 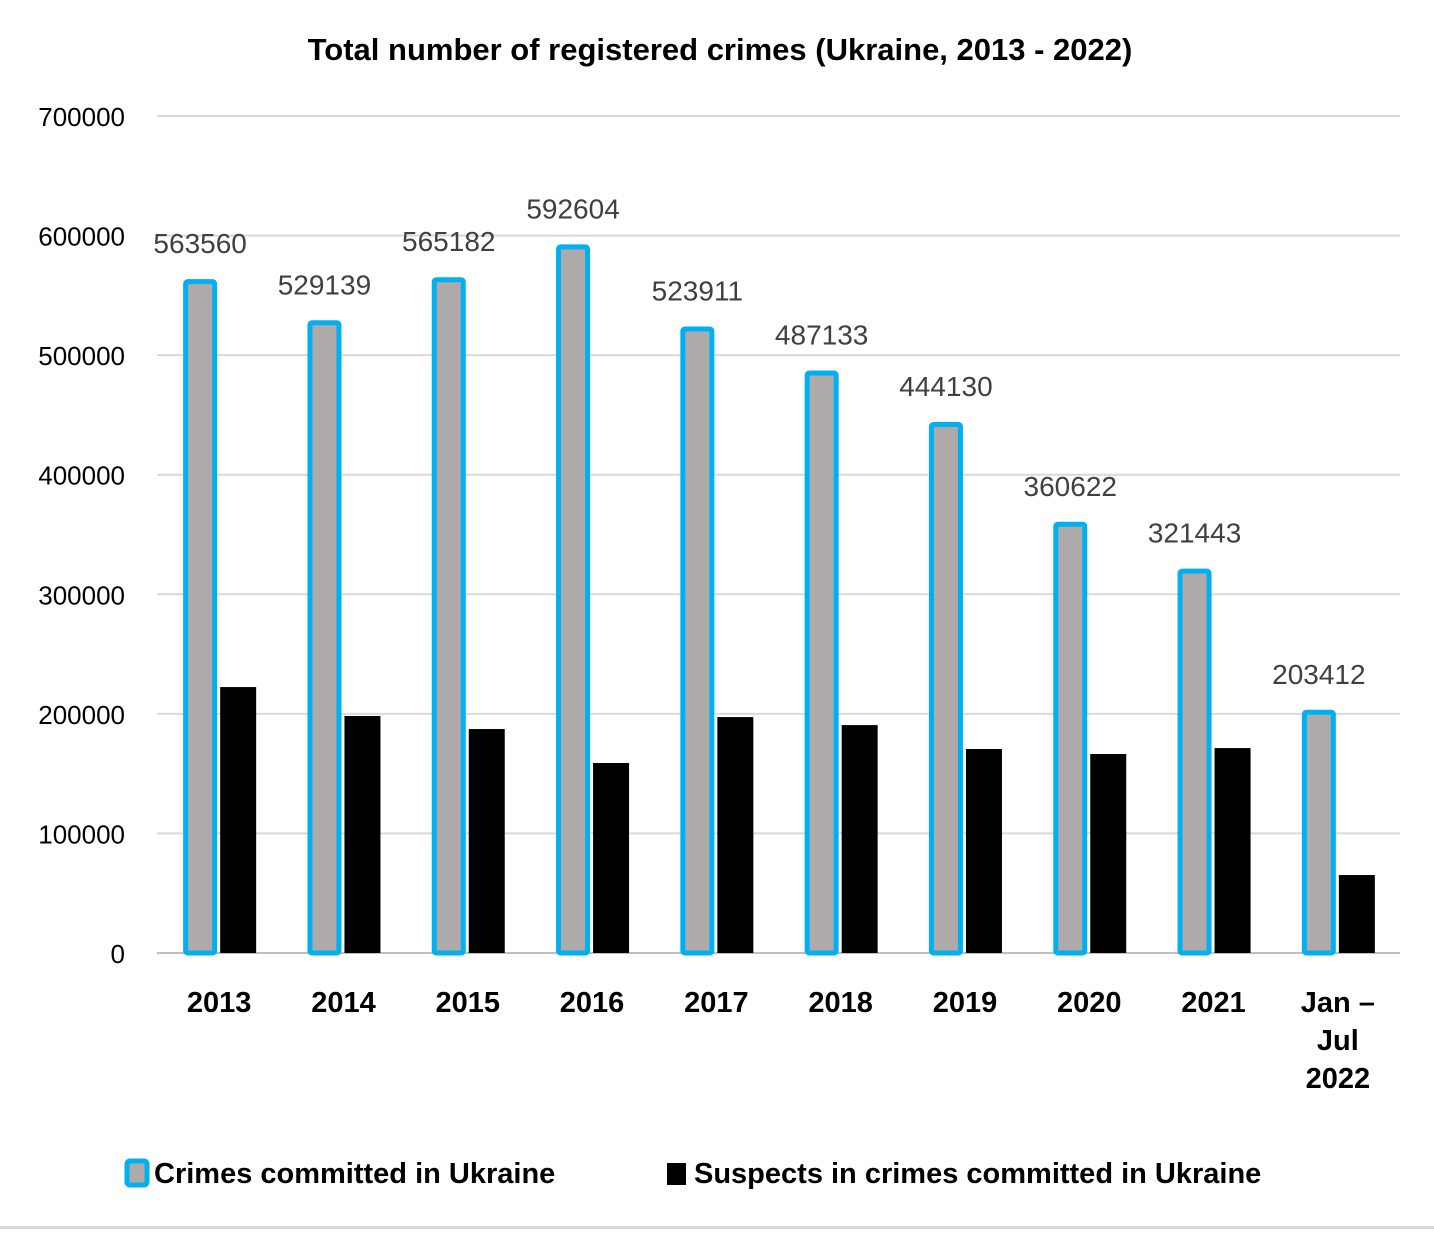 What do you see at coordinates (81, 715) in the screenshot?
I see `y-tick-label: 200000` at bounding box center [81, 715].